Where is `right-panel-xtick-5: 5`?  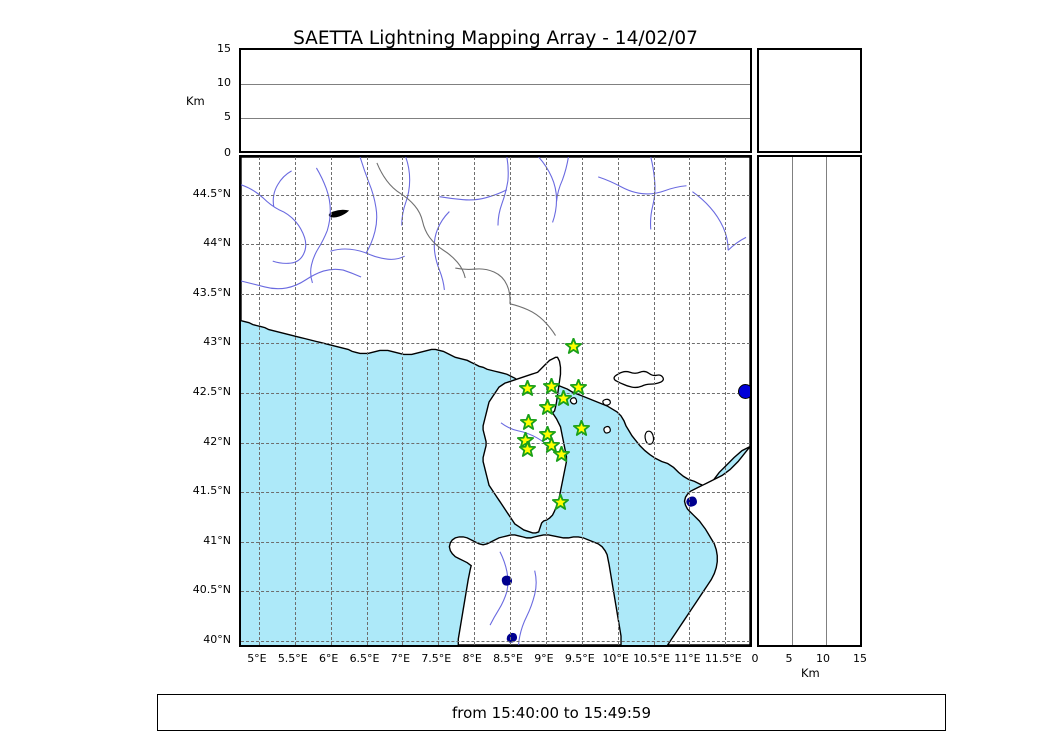
right-panel-xtick-5: 5 is located at coordinates (789, 658).